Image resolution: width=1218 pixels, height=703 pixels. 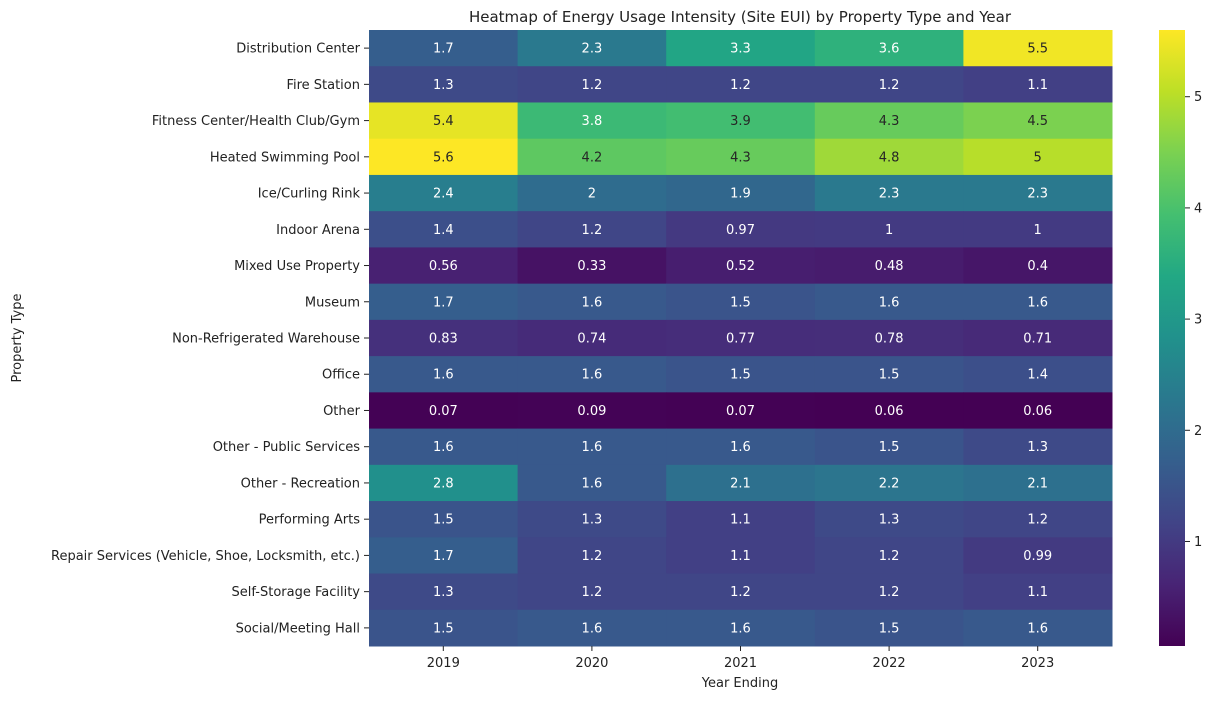 I want to click on cell-value-label: 2.8, so click(x=443, y=483).